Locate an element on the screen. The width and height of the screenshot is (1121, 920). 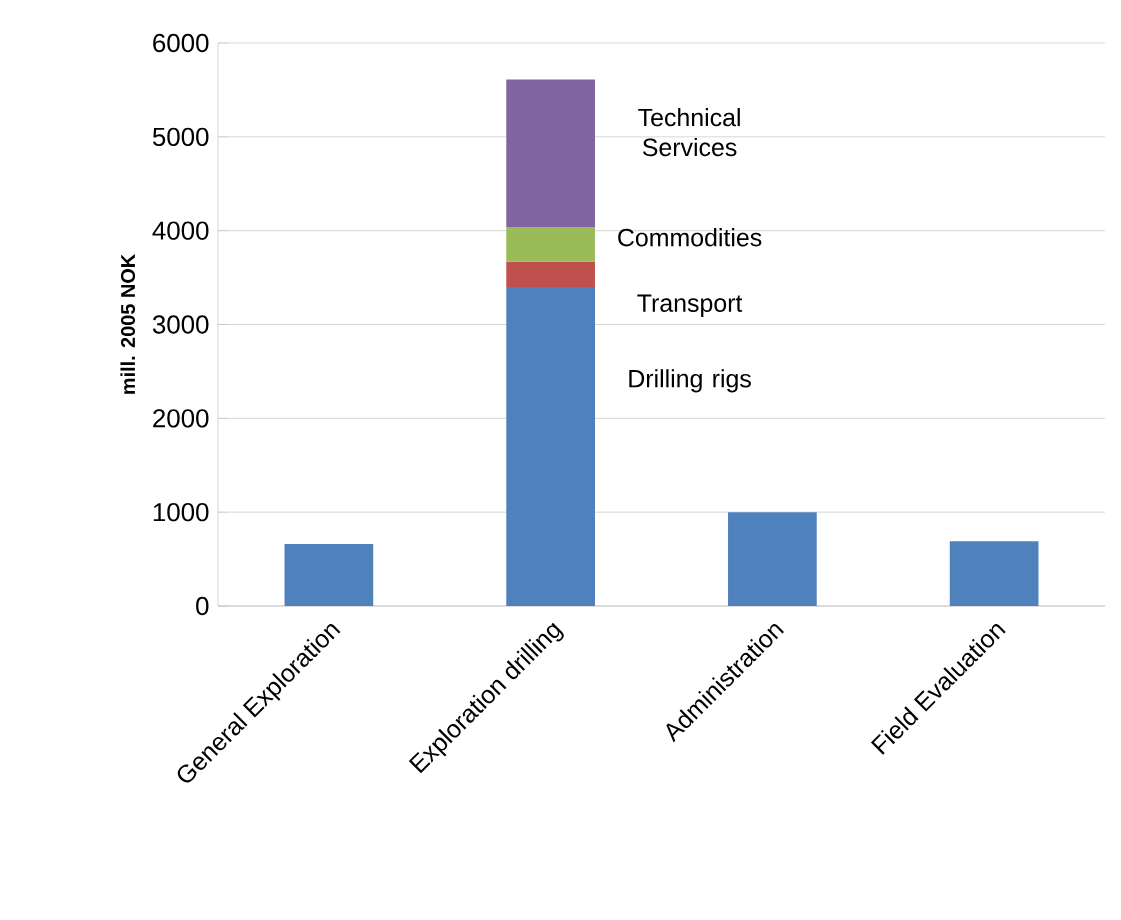
y-tick-label: 1000 is located at coordinates (181, 512).